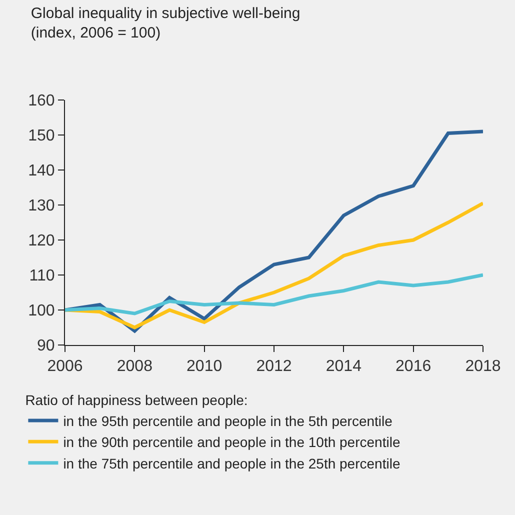 The image size is (515, 515). What do you see at coordinates (65, 367) in the screenshot?
I see `x-tick-label: 2006` at bounding box center [65, 367].